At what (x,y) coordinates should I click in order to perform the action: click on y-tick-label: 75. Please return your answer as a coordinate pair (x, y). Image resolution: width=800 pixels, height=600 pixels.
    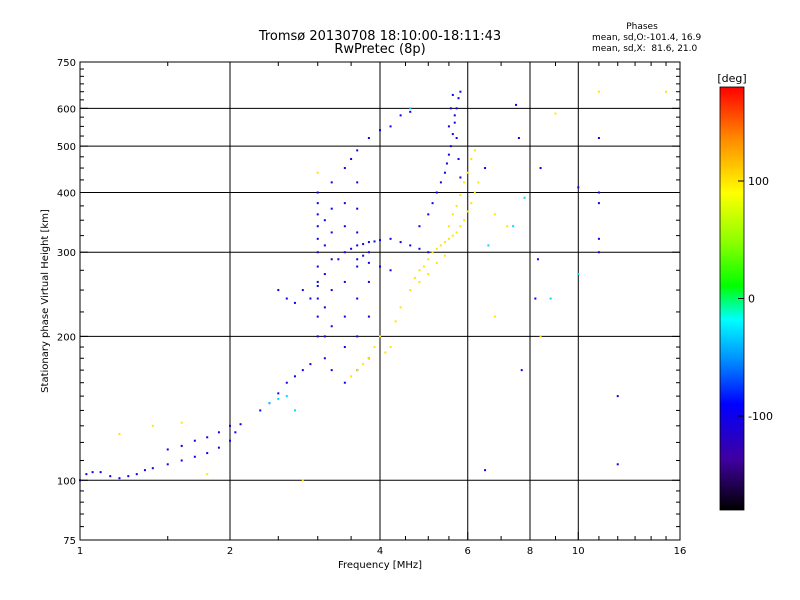
    Looking at the image, I should click on (69, 541).